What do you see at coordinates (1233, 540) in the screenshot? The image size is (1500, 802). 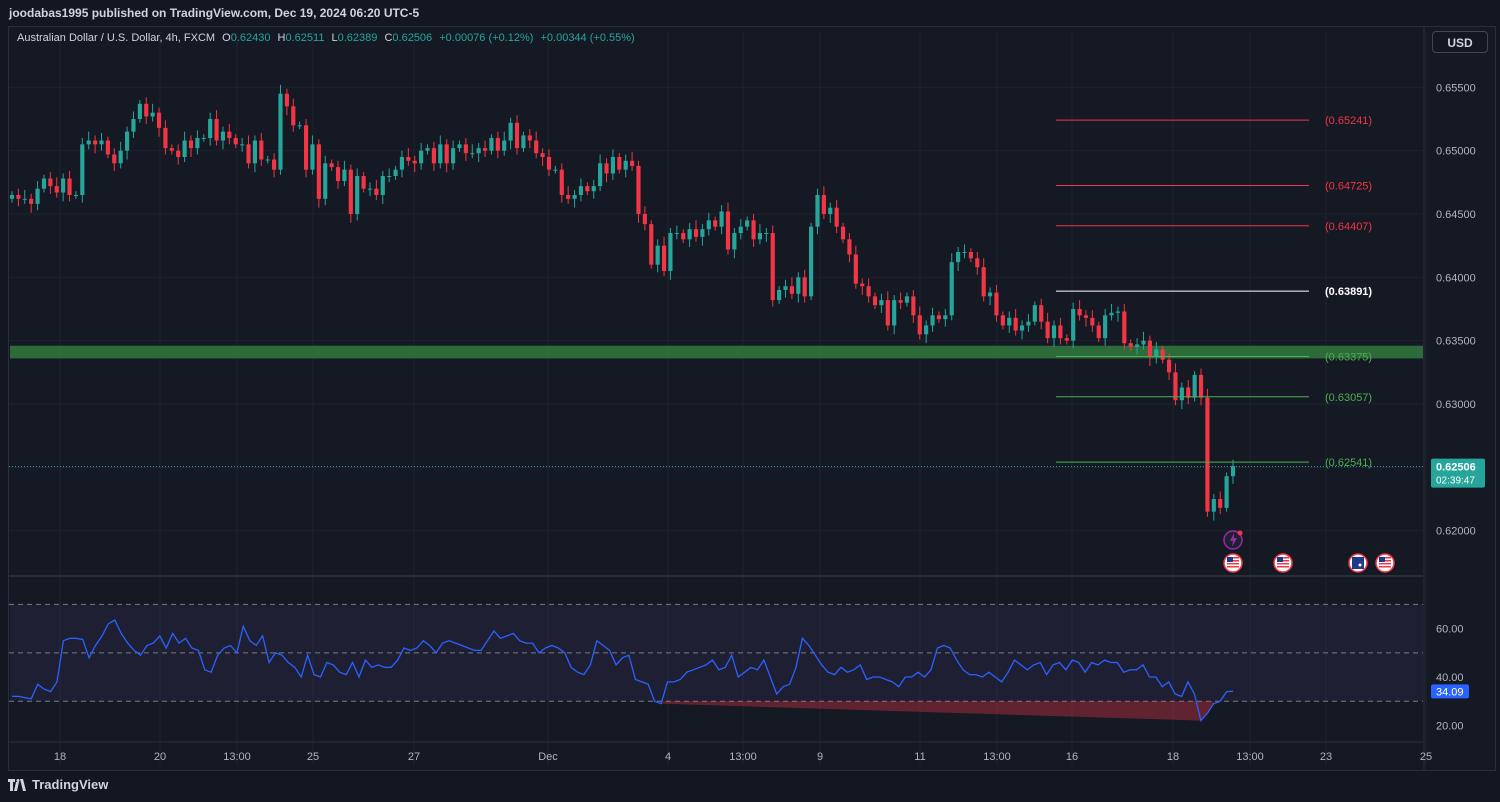 I see `news-lightning-icon` at bounding box center [1233, 540].